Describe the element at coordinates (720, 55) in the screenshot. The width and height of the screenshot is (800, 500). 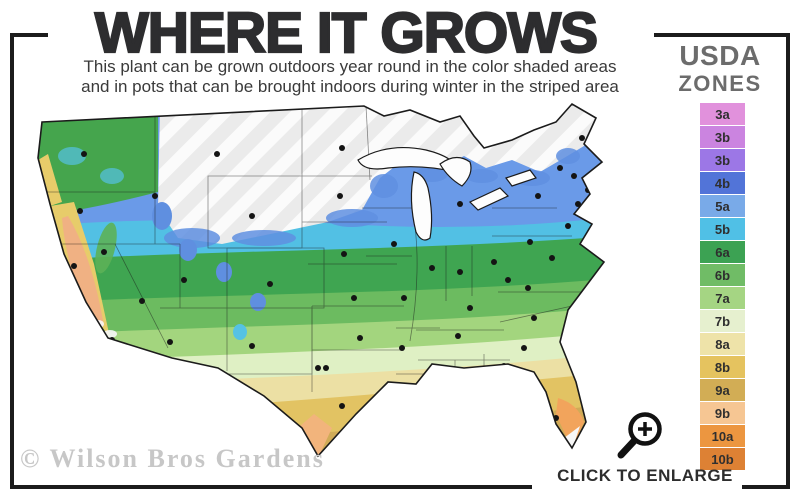
I see `usda-label: USDA` at that location.